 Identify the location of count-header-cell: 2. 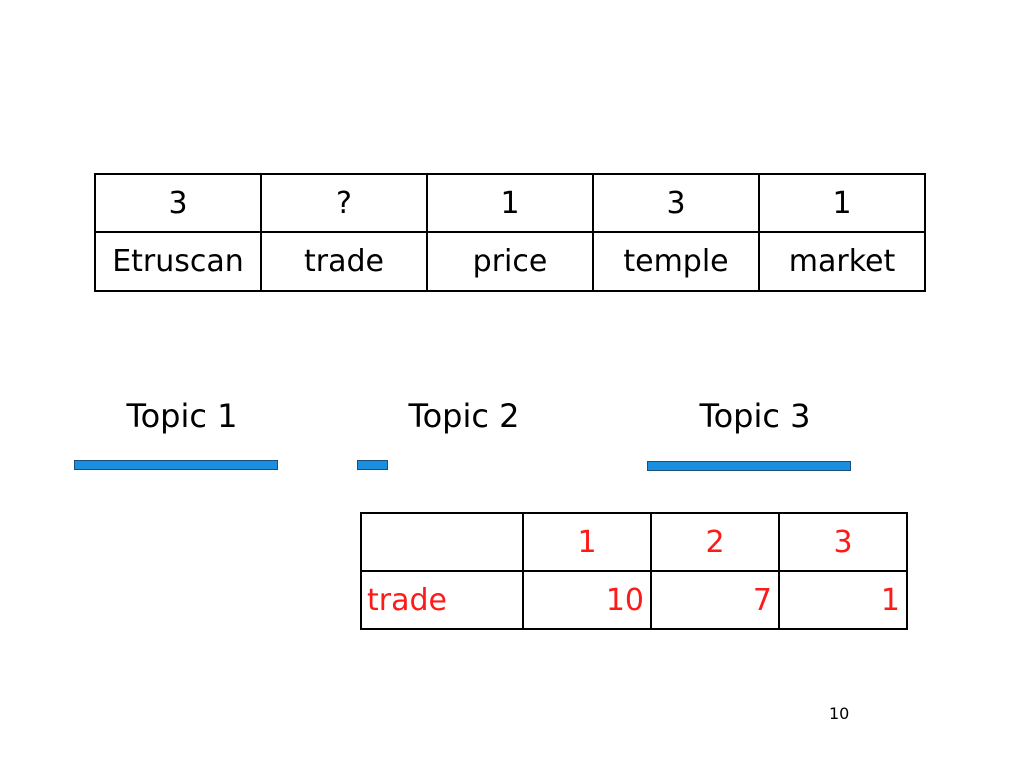
(715, 542).